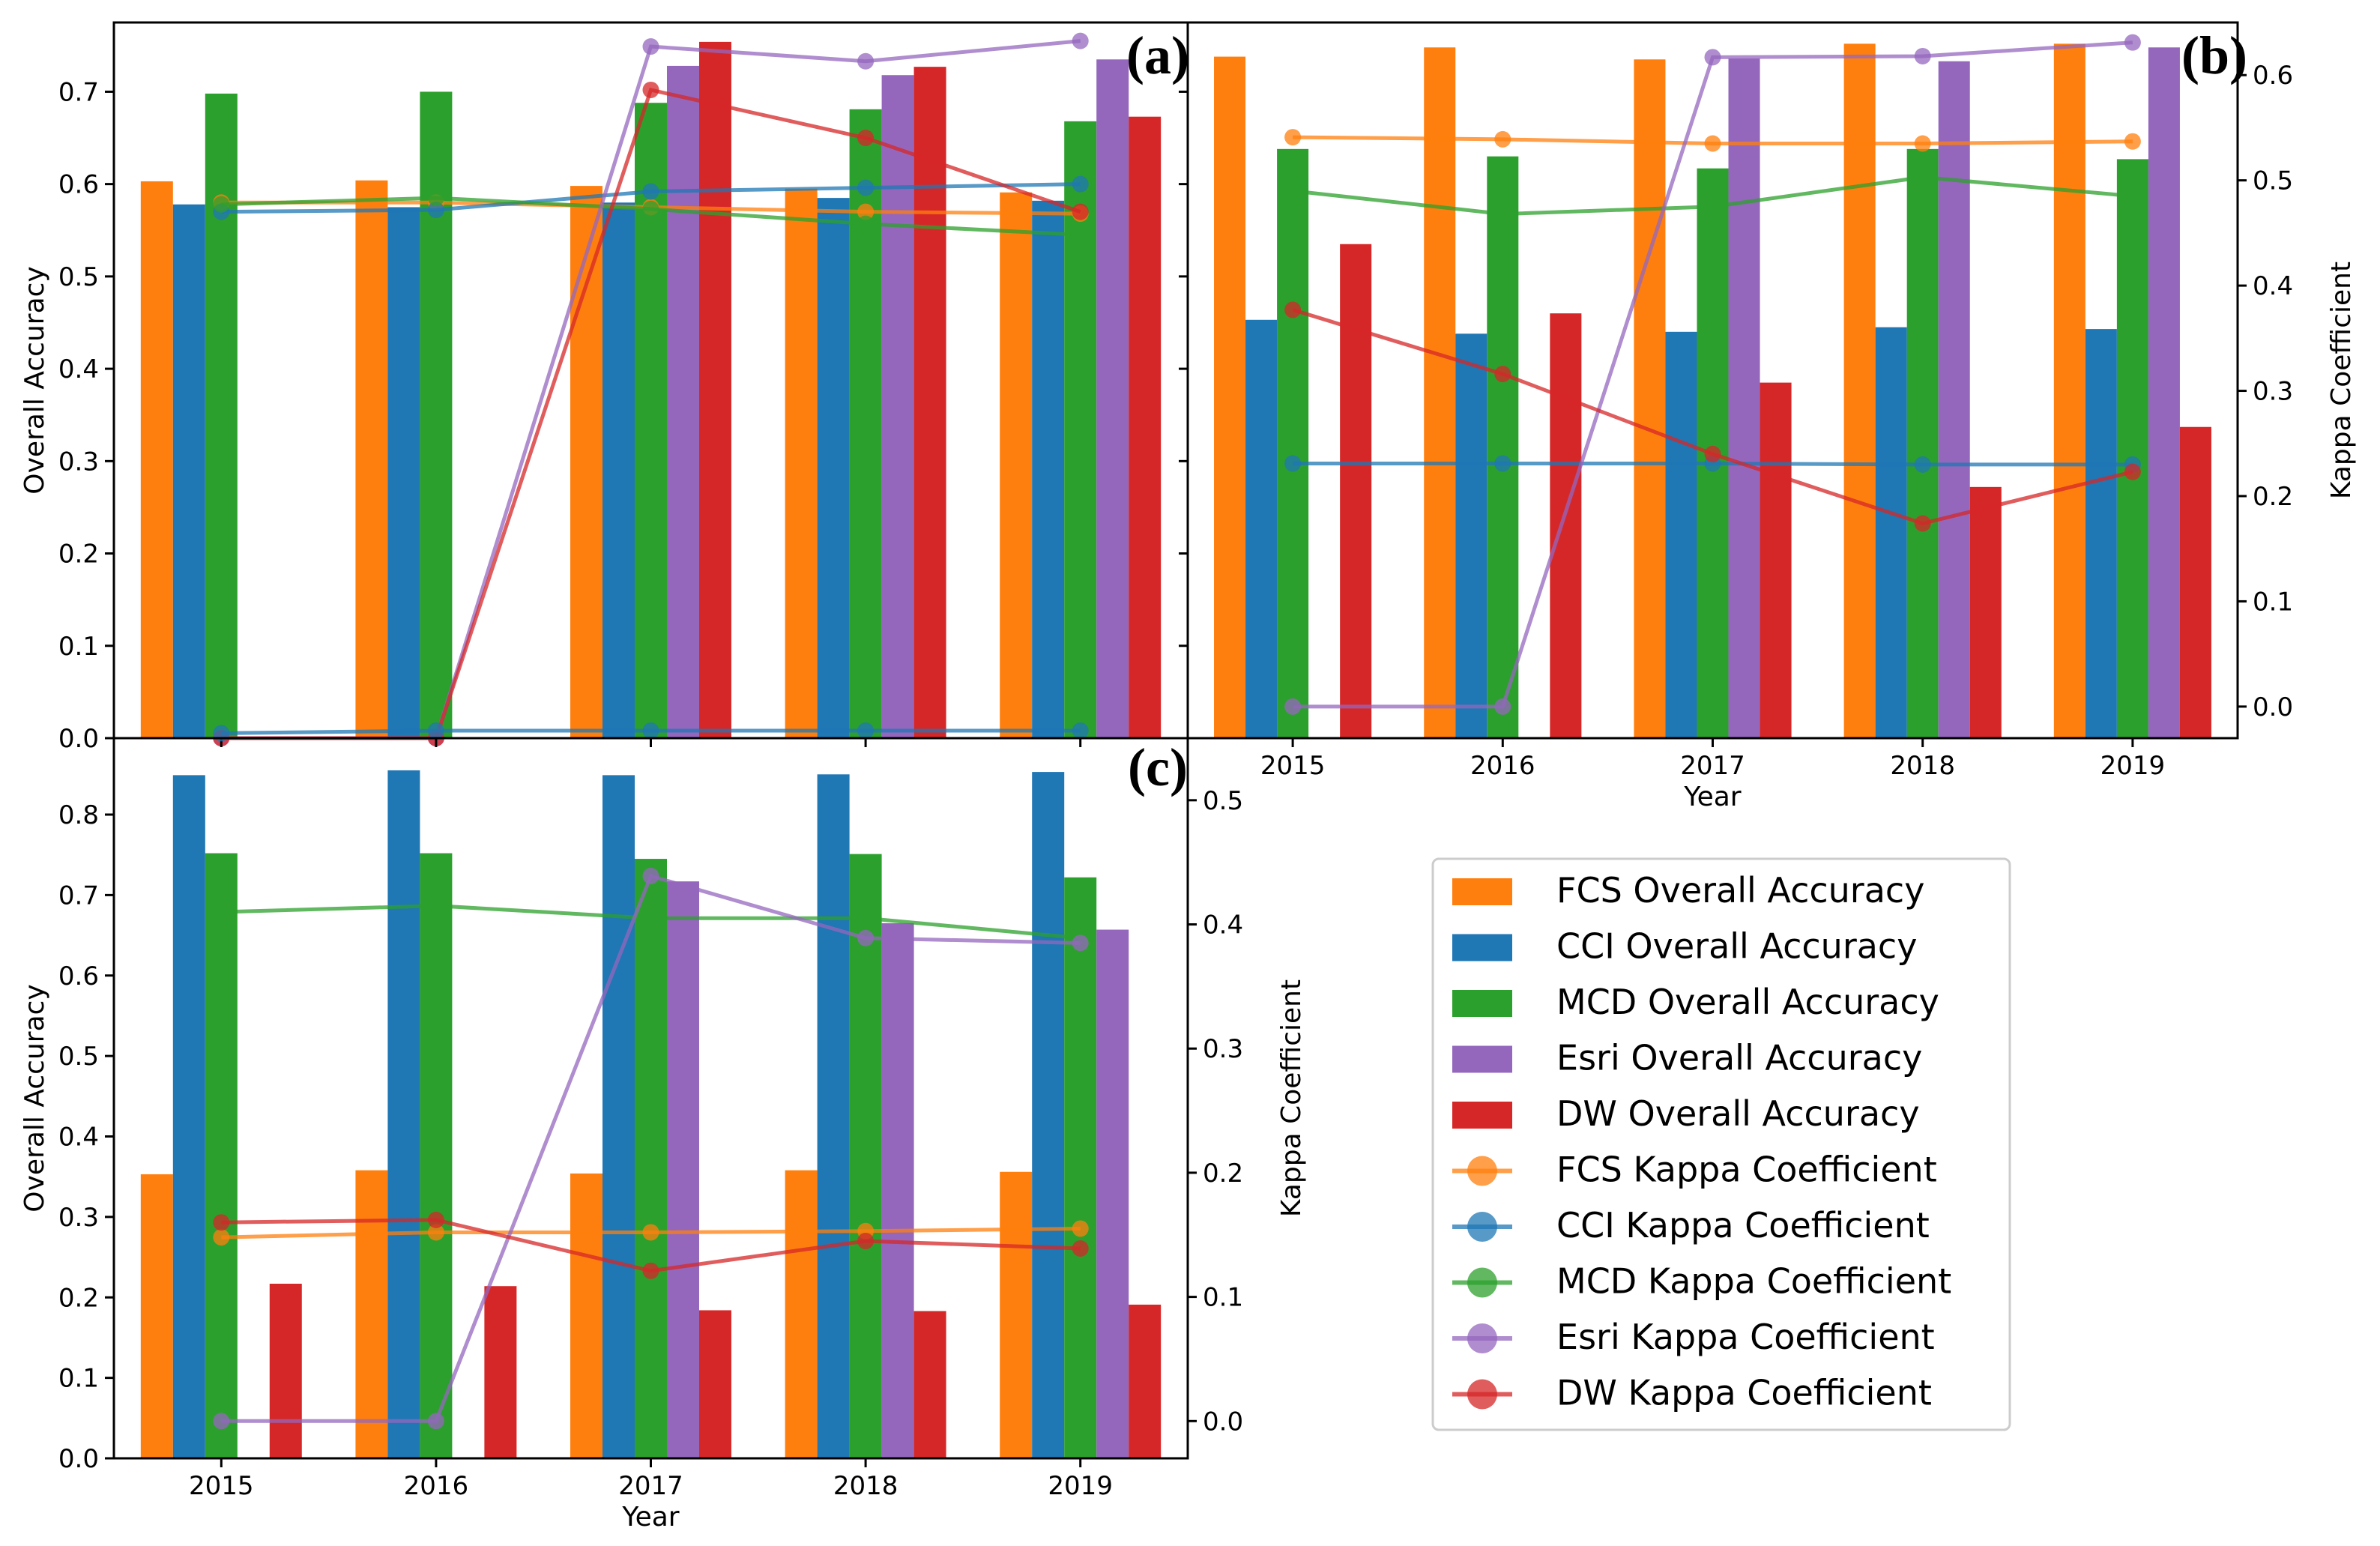 Image resolution: width=2380 pixels, height=1546 pixels. What do you see at coordinates (78, 277) in the screenshot?
I see `y-tick-label: 0.5` at bounding box center [78, 277].